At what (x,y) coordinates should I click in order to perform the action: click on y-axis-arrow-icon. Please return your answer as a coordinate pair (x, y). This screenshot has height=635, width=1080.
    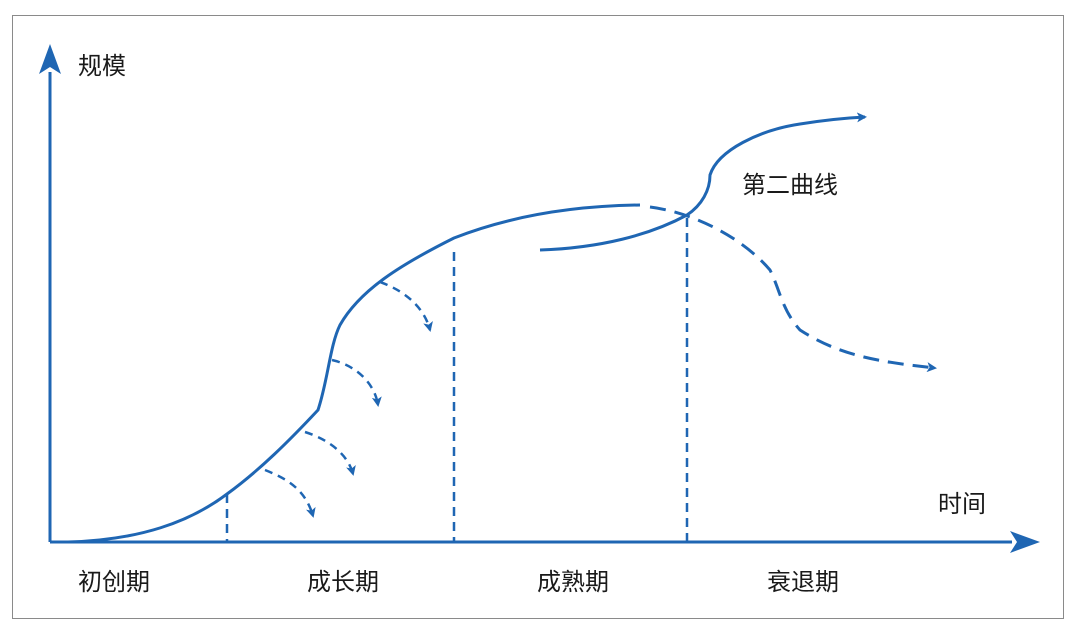
    Looking at the image, I should click on (50, 59).